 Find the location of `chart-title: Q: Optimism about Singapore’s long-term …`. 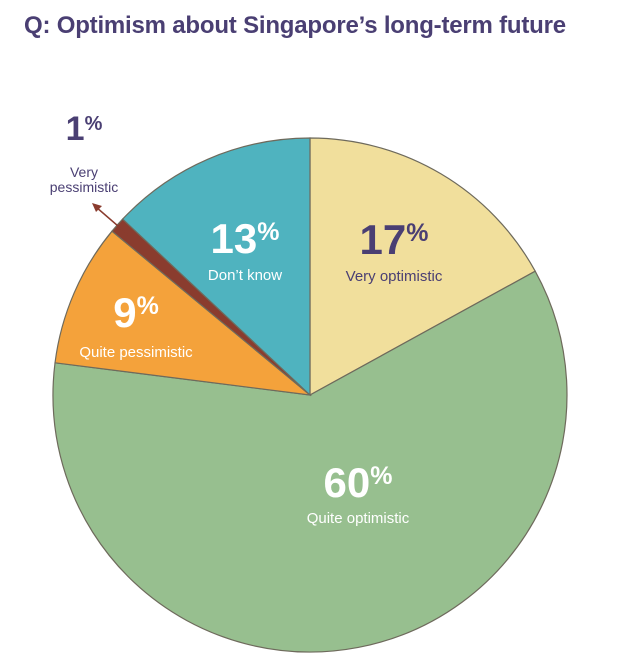

chart-title: Q: Optimism about Singapore’s long-term … is located at coordinates (295, 25).